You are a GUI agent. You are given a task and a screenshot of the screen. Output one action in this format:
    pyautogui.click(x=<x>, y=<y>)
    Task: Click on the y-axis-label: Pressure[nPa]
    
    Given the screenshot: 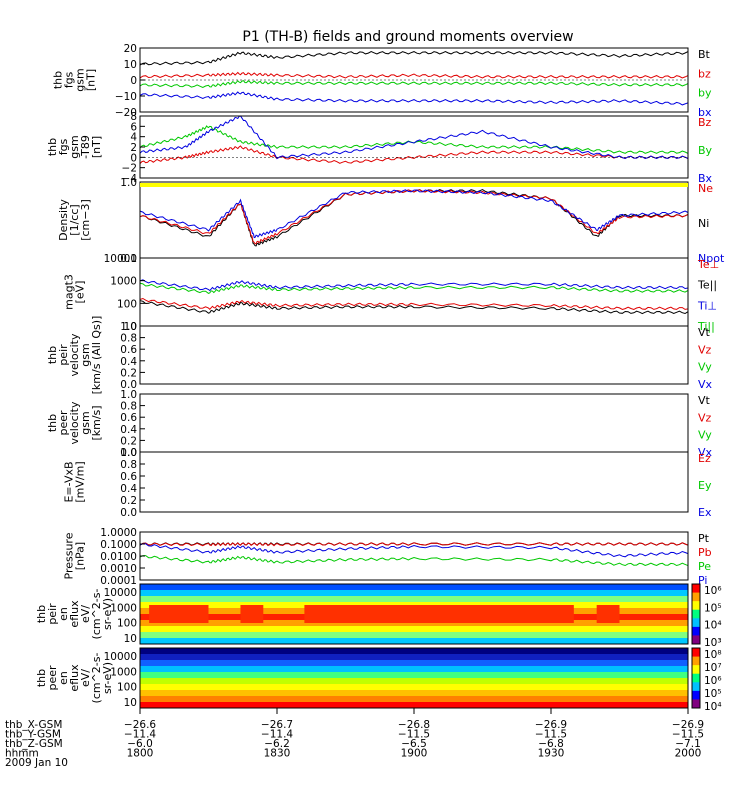 What is the action you would take?
    pyautogui.click(x=75, y=555)
    